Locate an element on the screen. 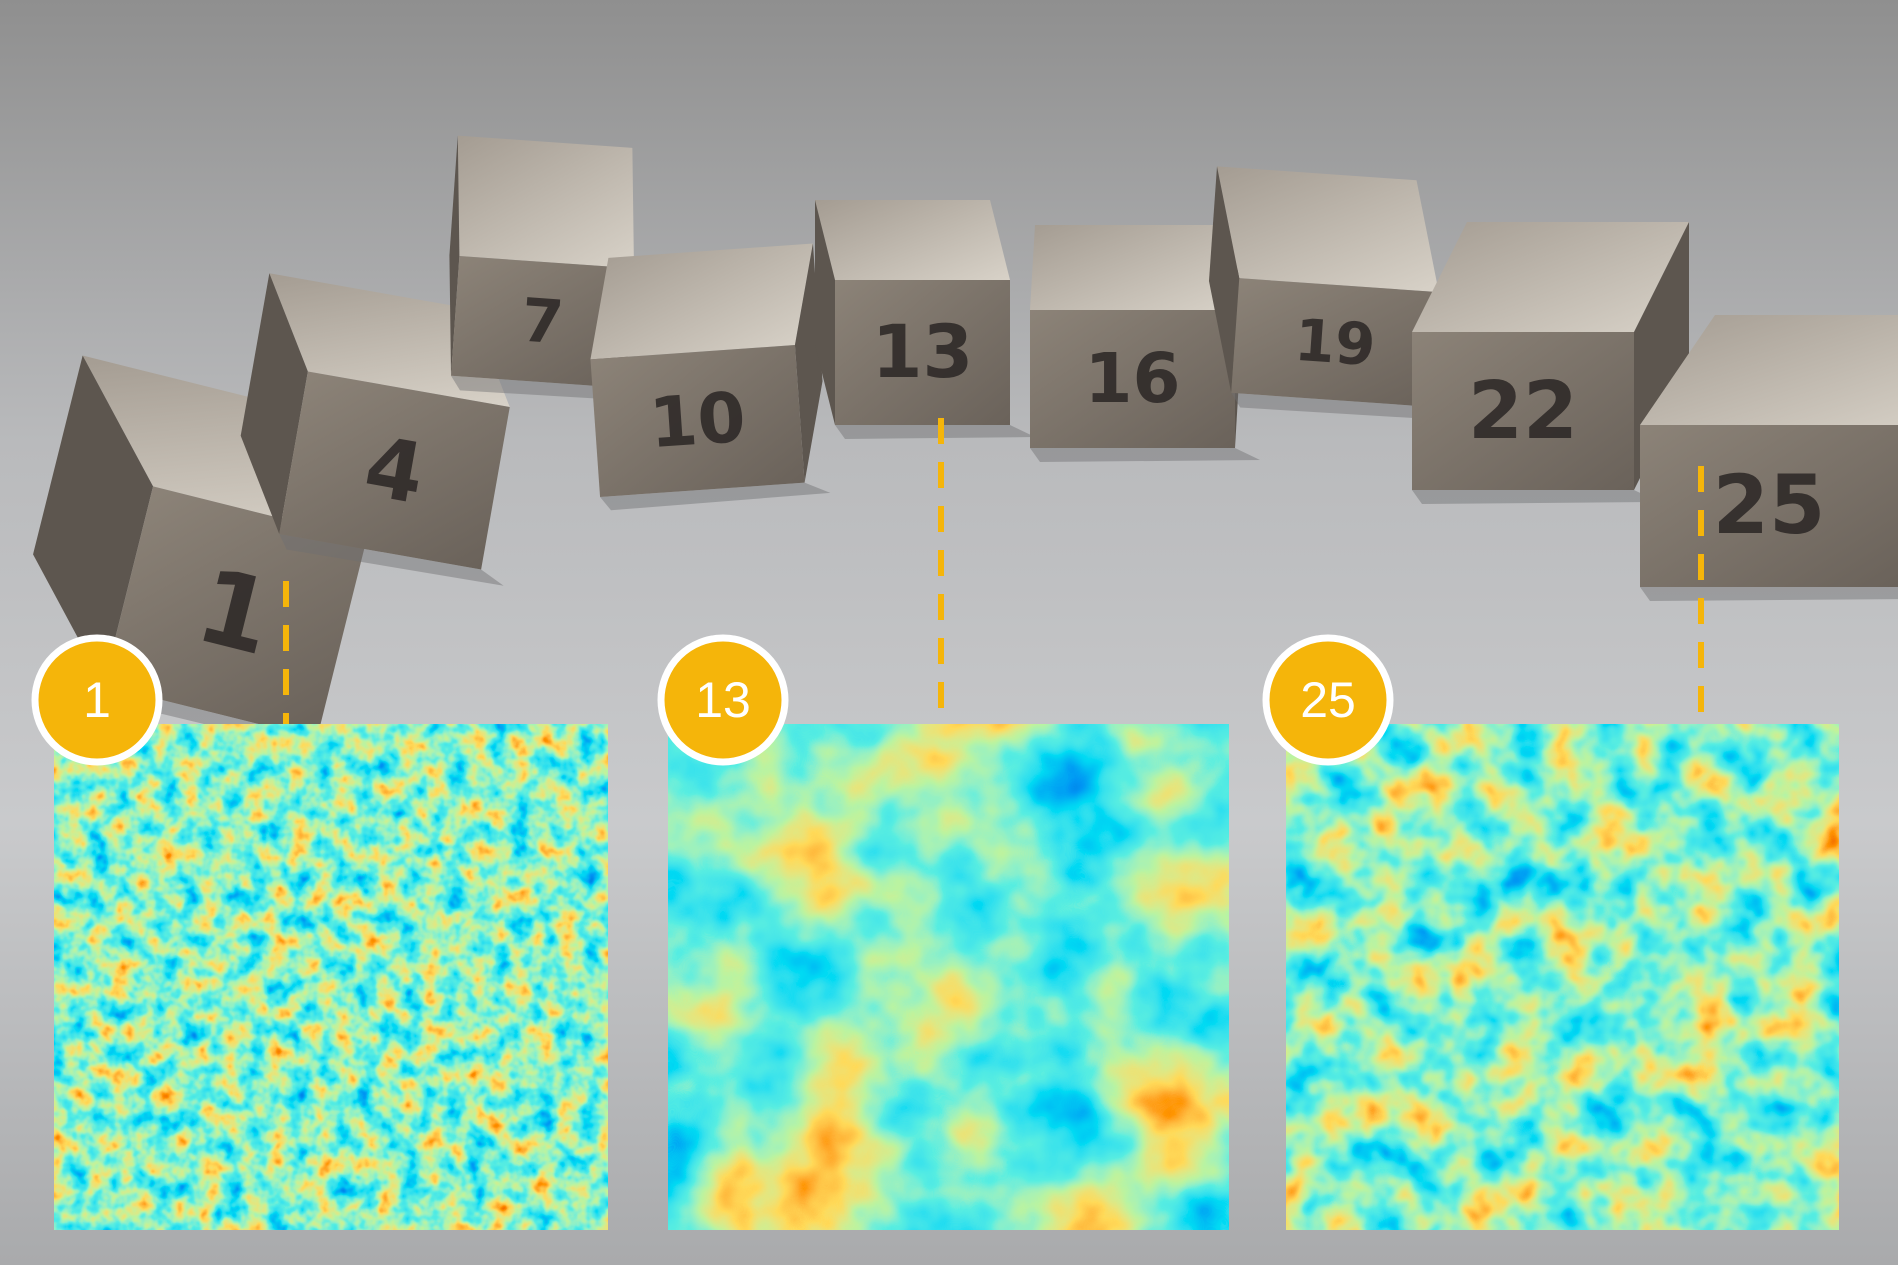 The image size is (1898, 1265). cube-label: 19 is located at coordinates (1334, 342).